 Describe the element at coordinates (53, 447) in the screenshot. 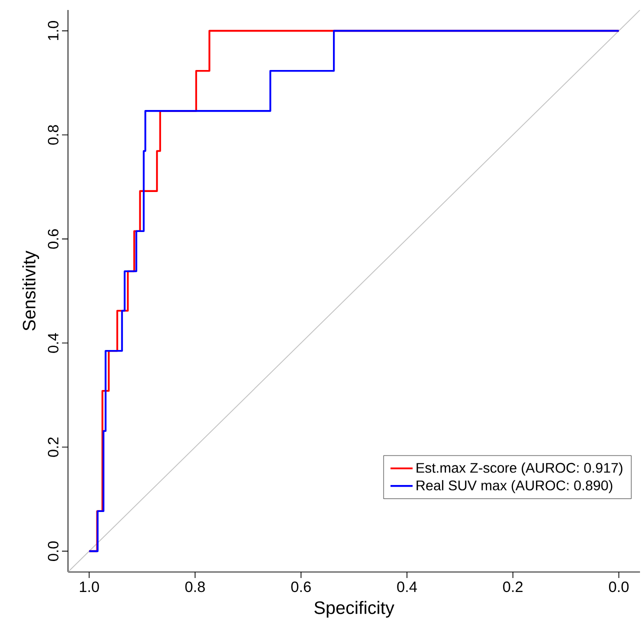

I see `y-tick-label: 0.2` at that location.